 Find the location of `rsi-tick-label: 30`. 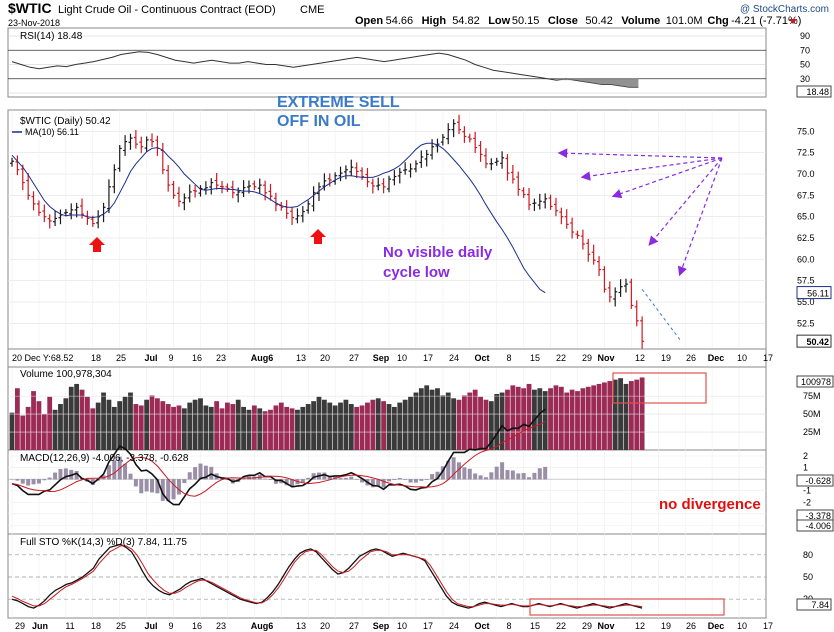

rsi-tick-label: 30 is located at coordinates (805, 79).